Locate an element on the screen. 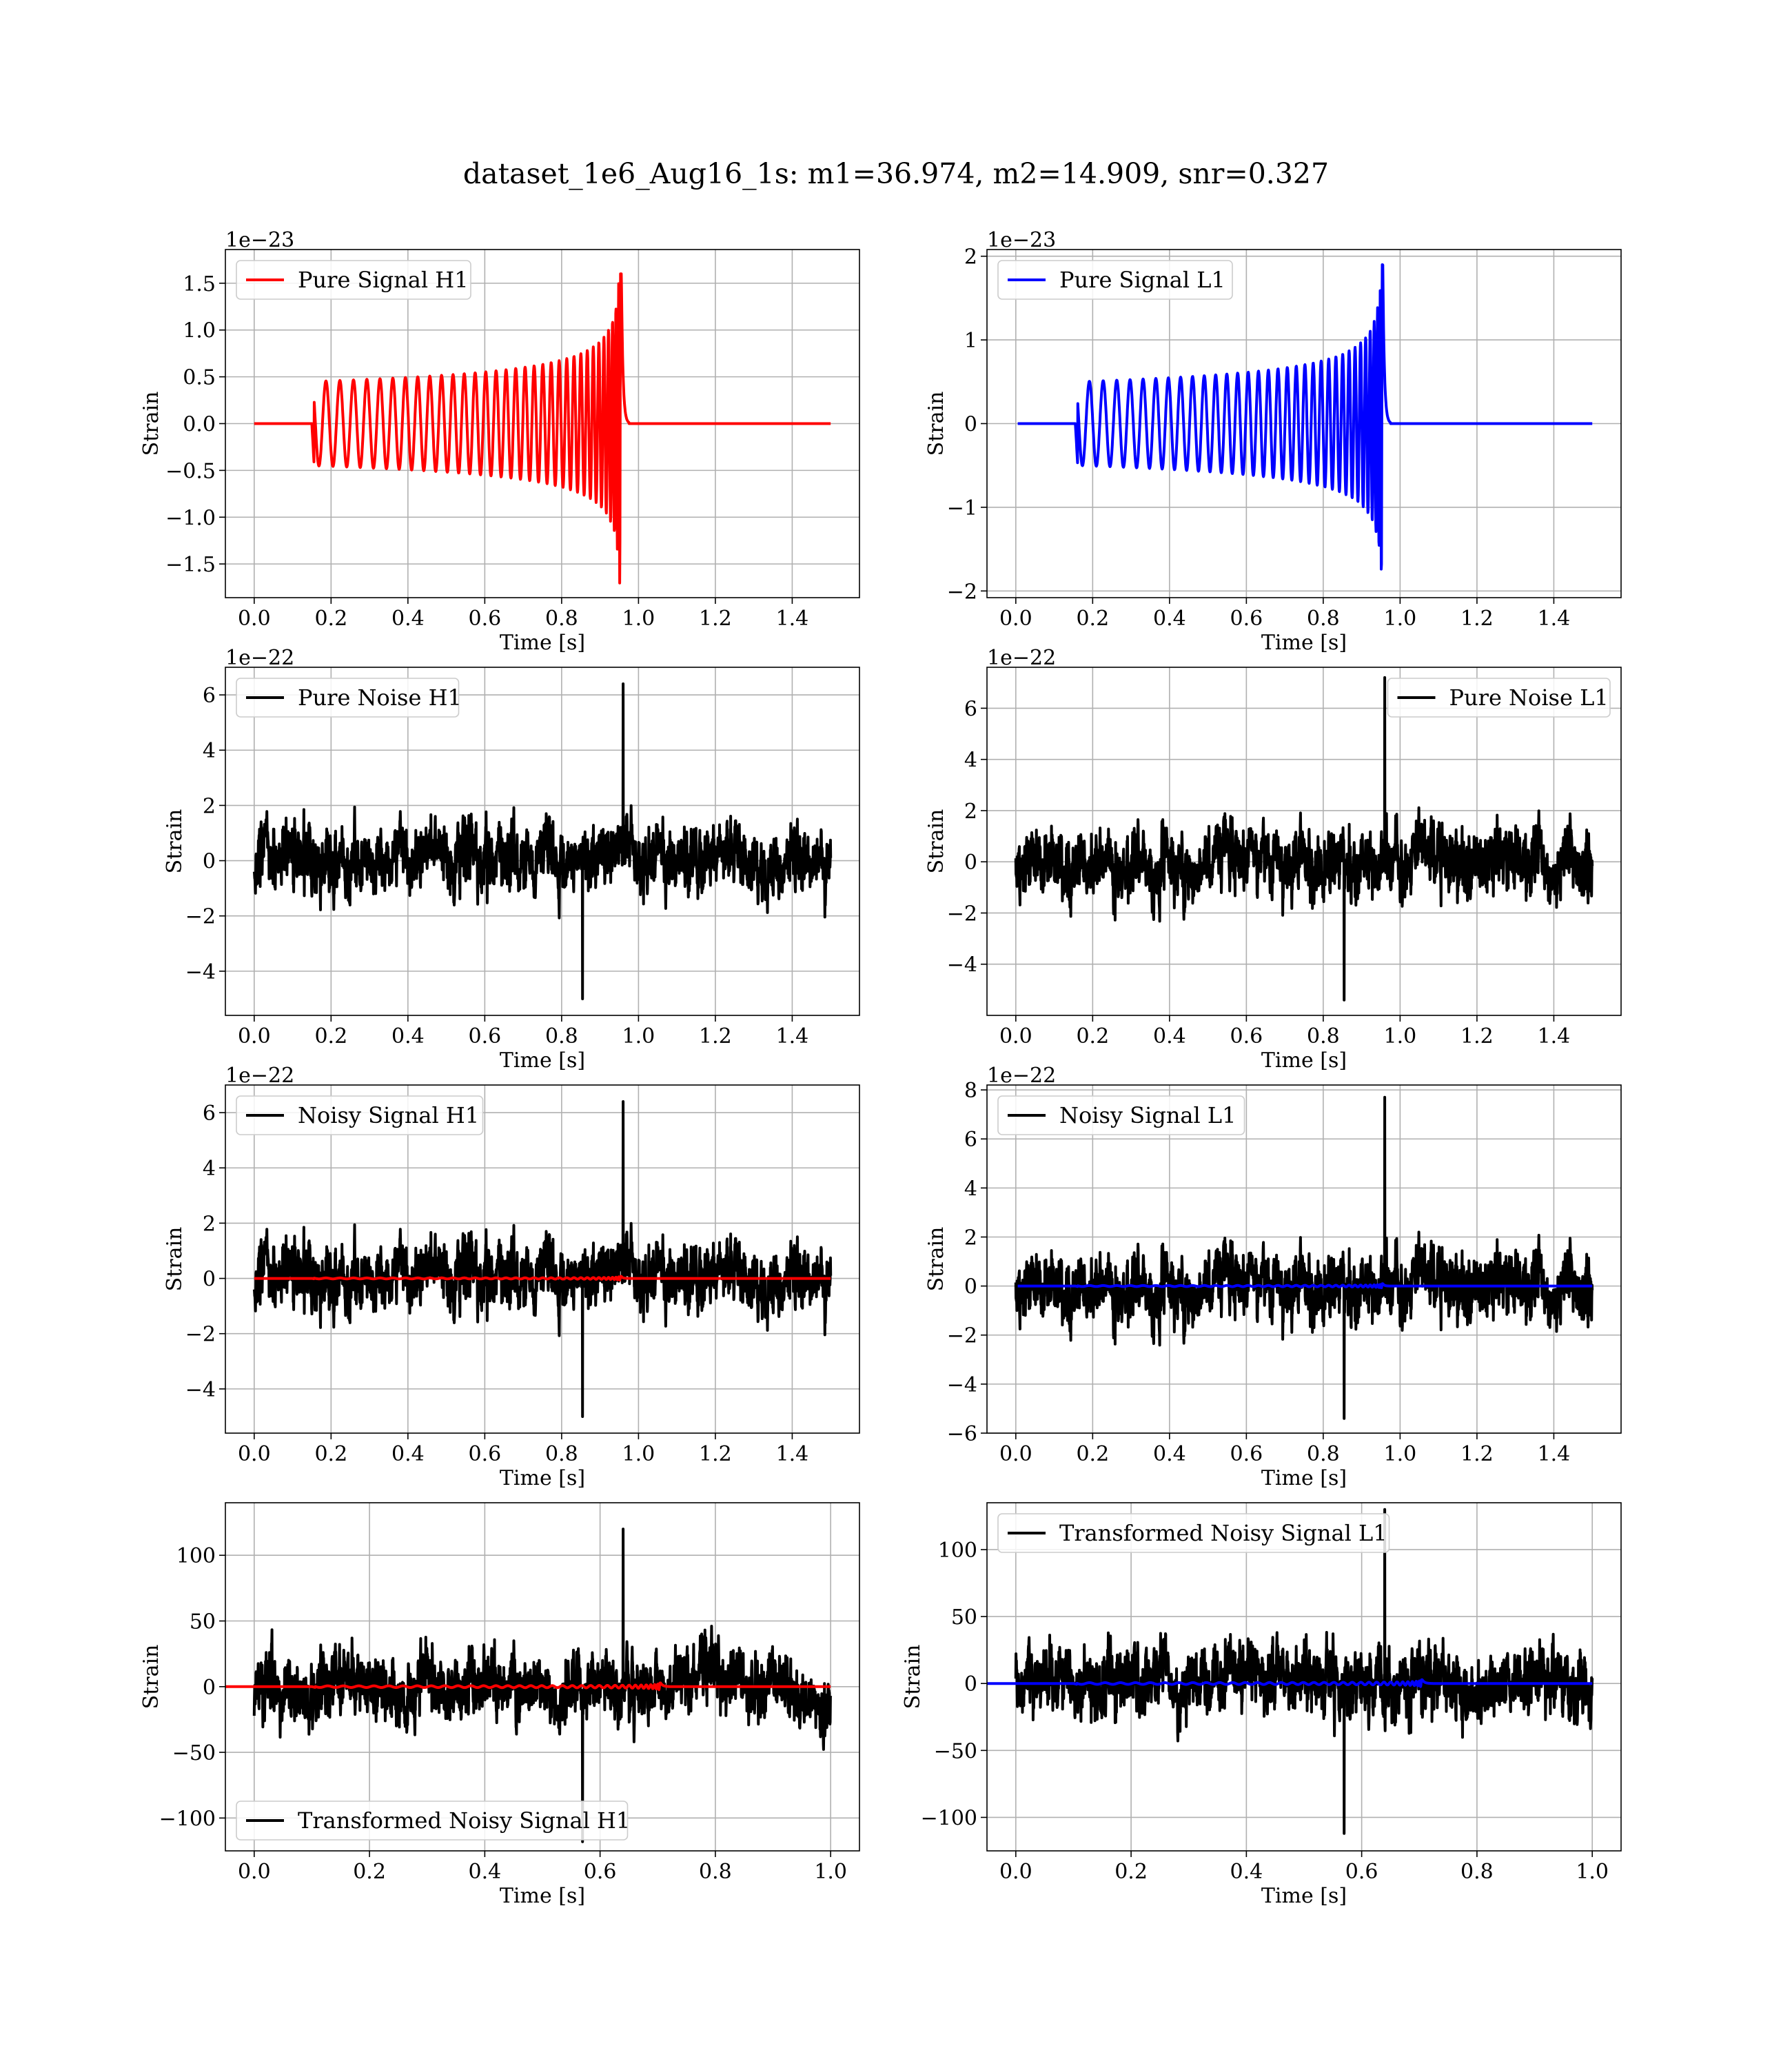 Image resolution: width=1792 pixels, height=2068 pixels. y-tick-label: −100 is located at coordinates (187, 1819).